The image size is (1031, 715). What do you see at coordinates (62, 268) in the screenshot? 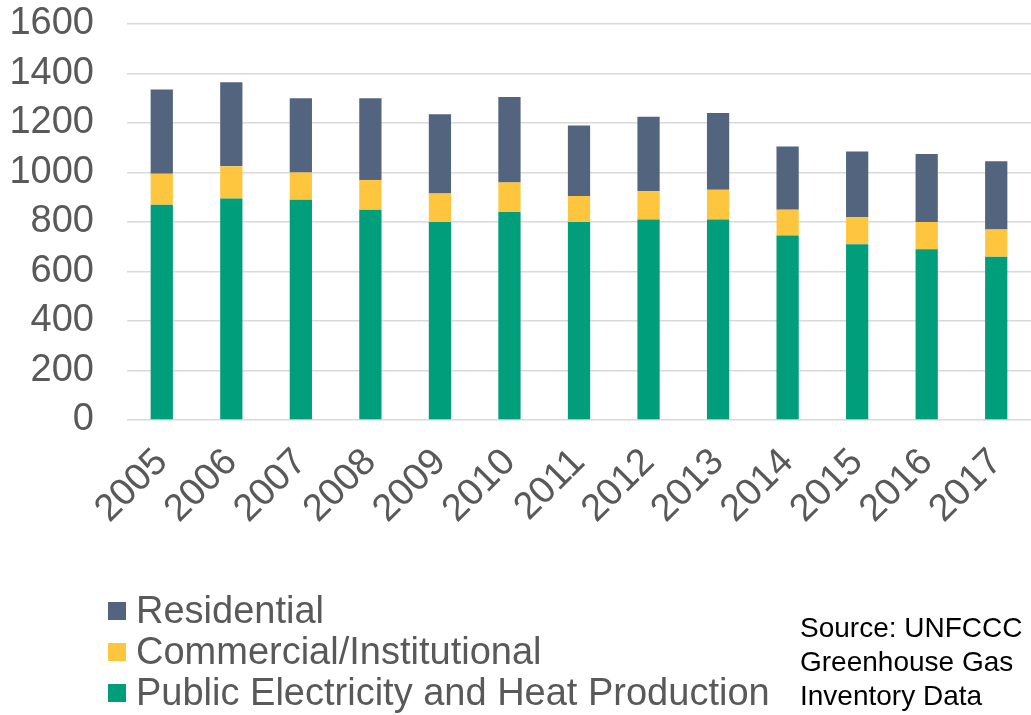
I see `y-tick-label: 600` at bounding box center [62, 268].